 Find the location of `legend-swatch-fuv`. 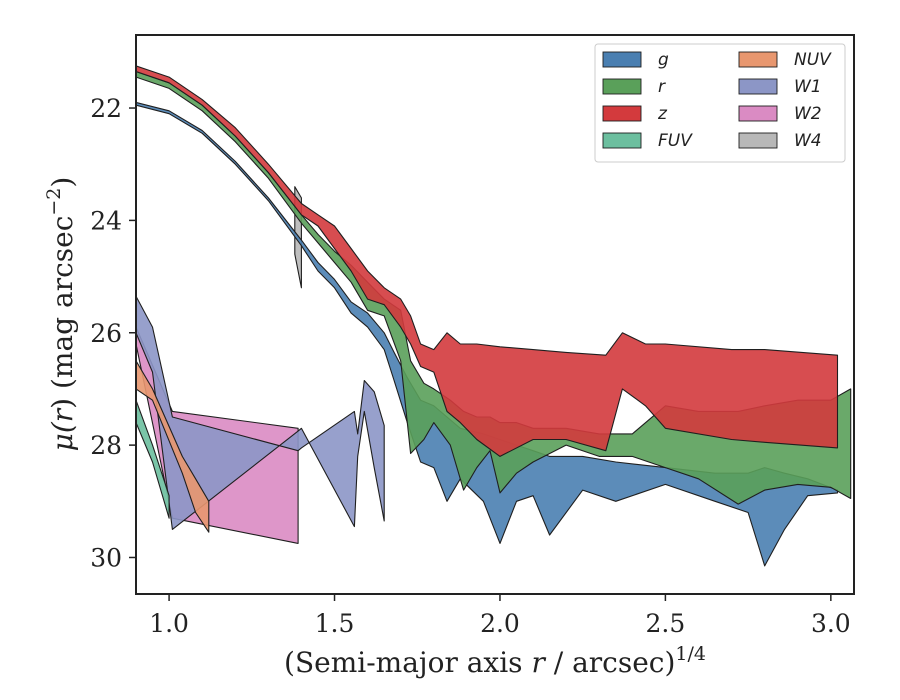

legend-swatch-fuv is located at coordinates (622, 140).